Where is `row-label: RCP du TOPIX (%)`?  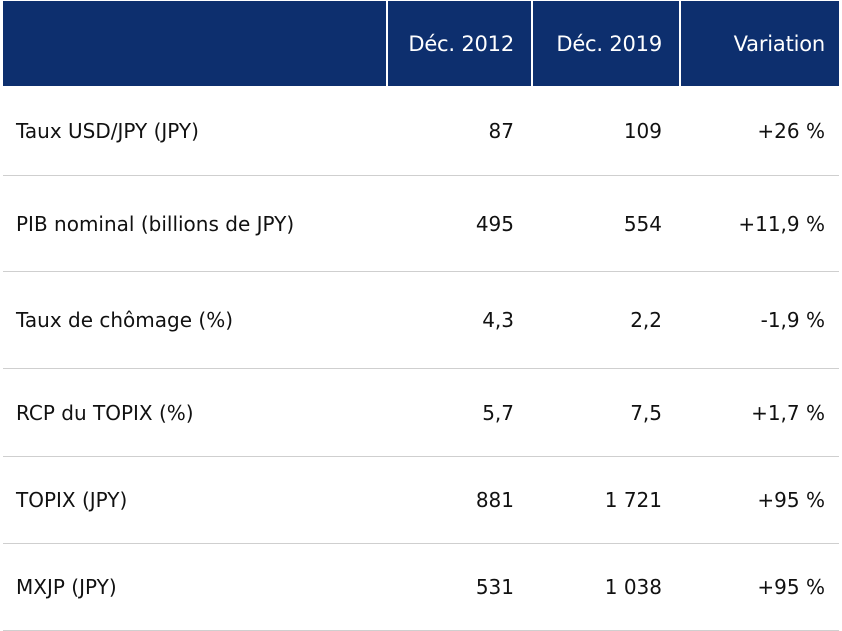 row-label: RCP du TOPIX (%) is located at coordinates (105, 412).